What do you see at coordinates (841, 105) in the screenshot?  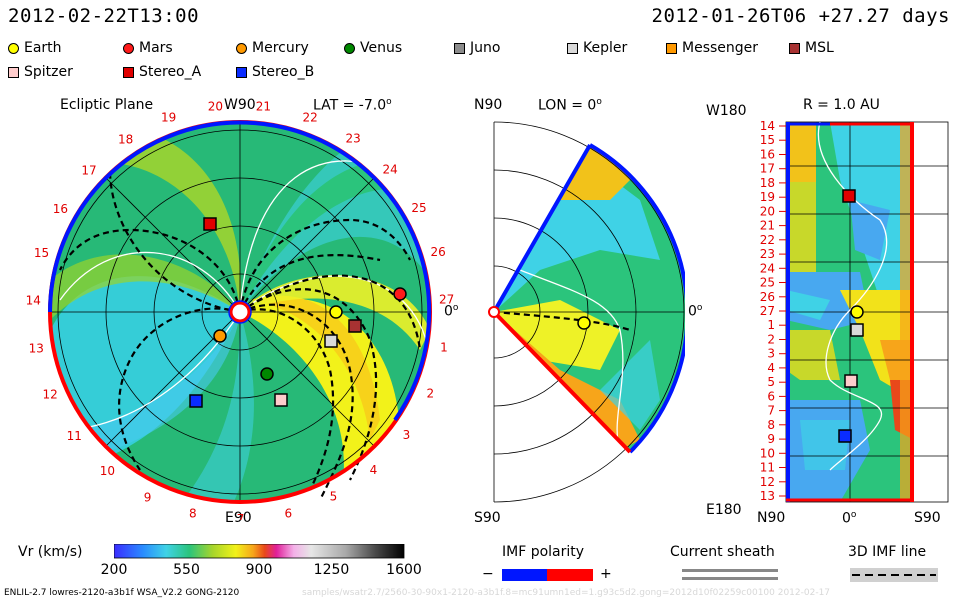 I see `radial-title: R = 1.0 AU` at bounding box center [841, 105].